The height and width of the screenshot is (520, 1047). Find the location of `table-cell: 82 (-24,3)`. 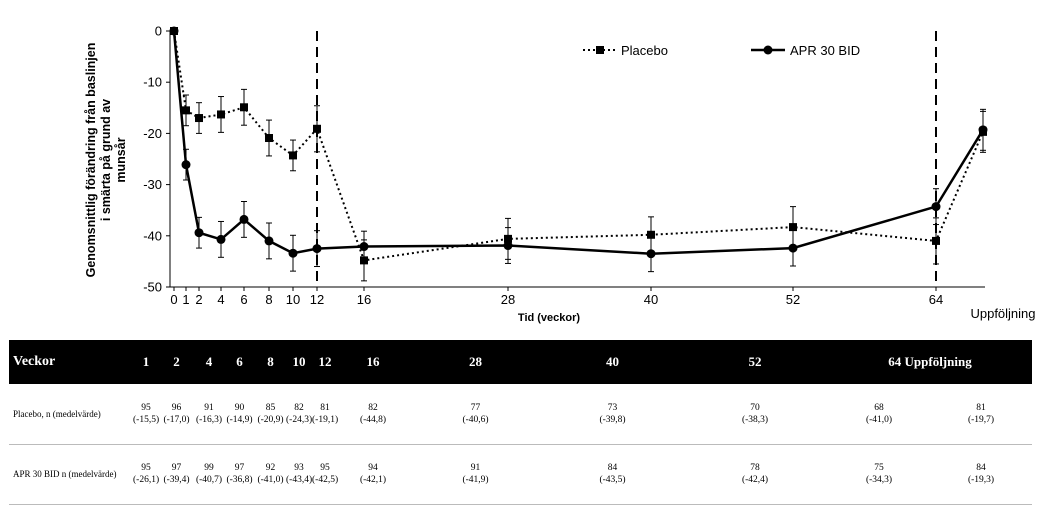

table-cell: 82 (-24,3) is located at coordinates (299, 414).